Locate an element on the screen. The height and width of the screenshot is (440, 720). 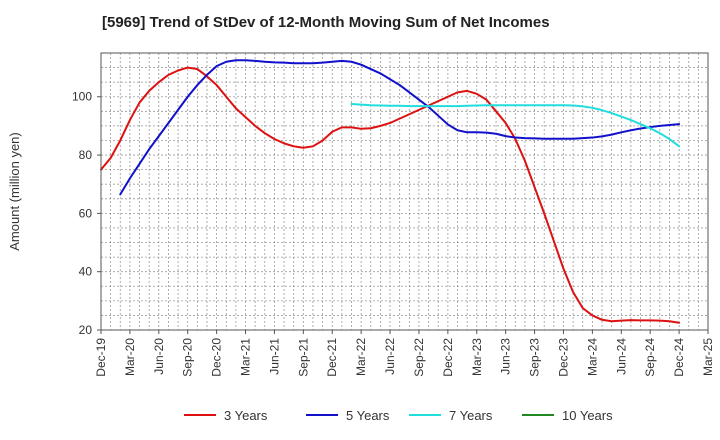
x-tick-label: Jun-20 is located at coordinates (159, 356).